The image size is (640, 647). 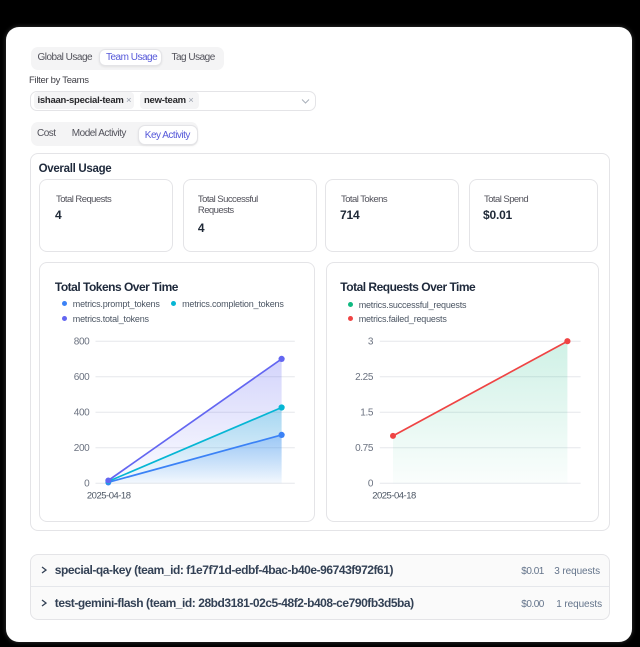 I want to click on svg-text: 3, so click(x=370, y=342).